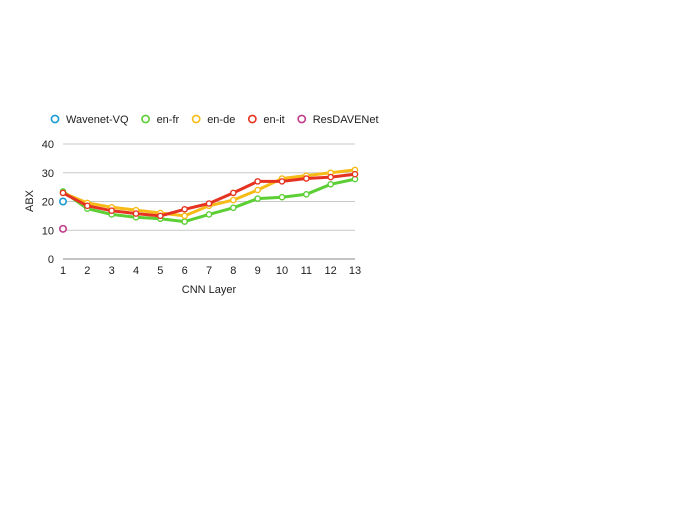  What do you see at coordinates (87, 271) in the screenshot?
I see `x-tick-label: 2` at bounding box center [87, 271].